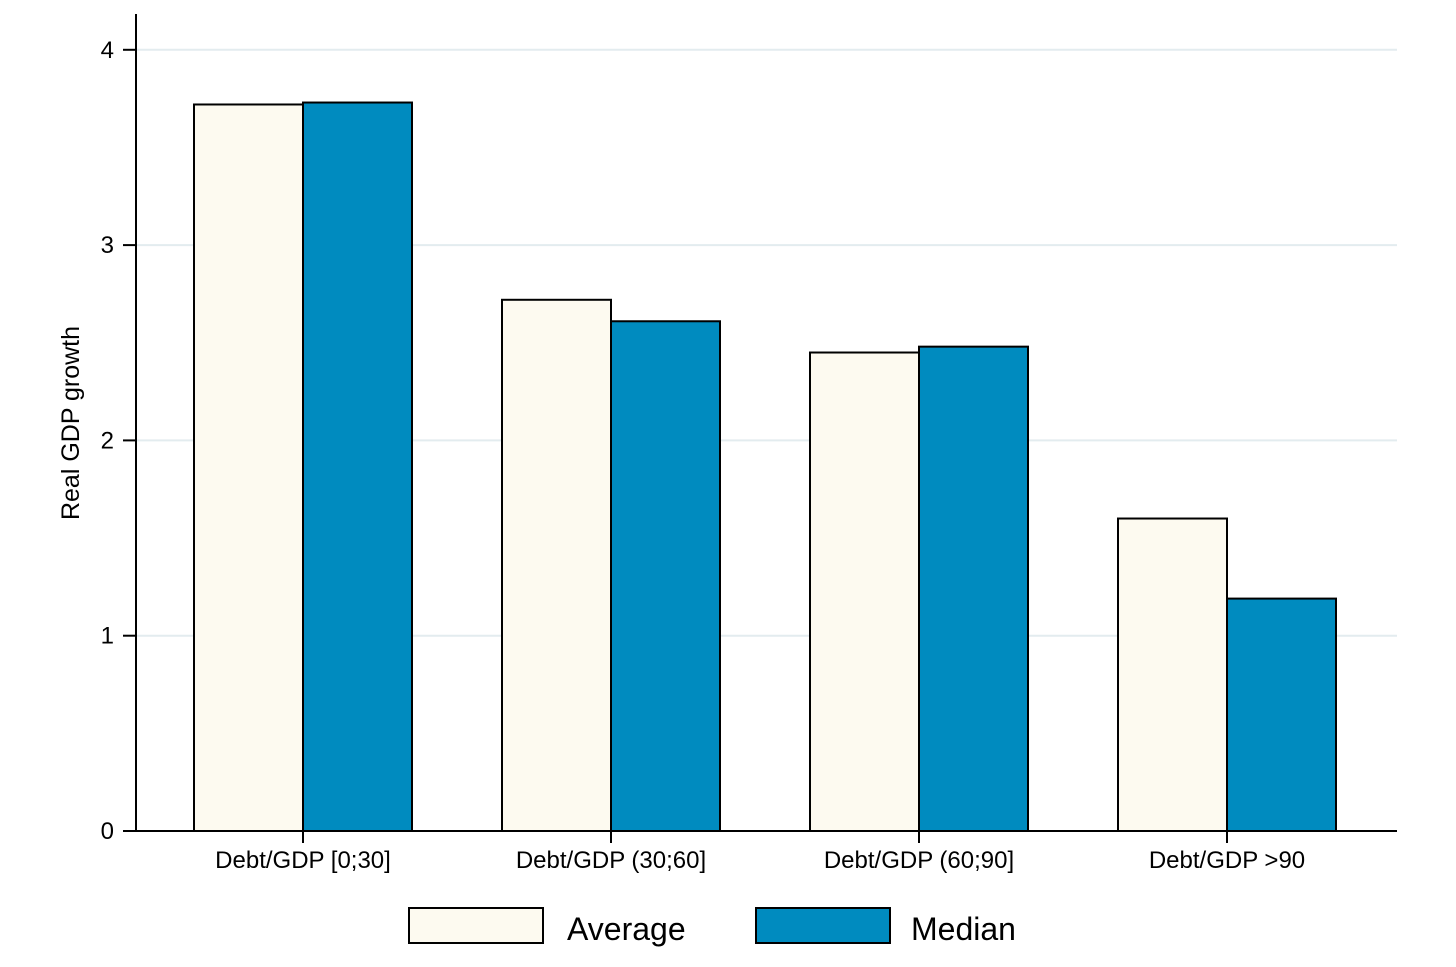  I want to click on legend-swatch-average, so click(476, 925).